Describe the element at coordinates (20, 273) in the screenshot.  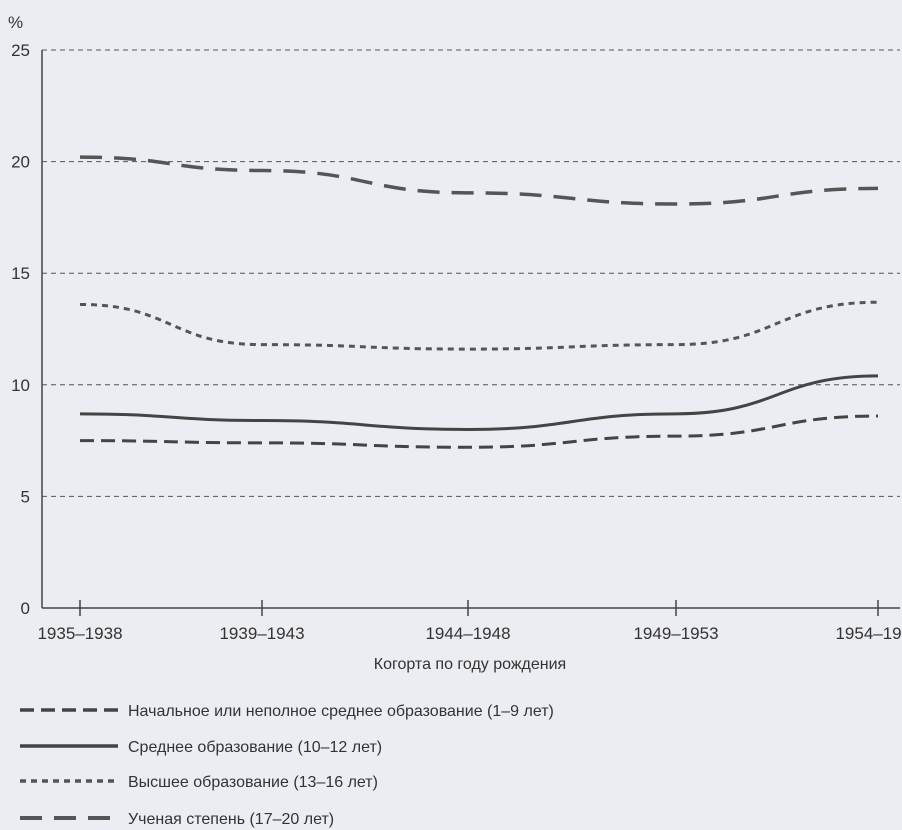
I see `y-tick-label: 15` at that location.